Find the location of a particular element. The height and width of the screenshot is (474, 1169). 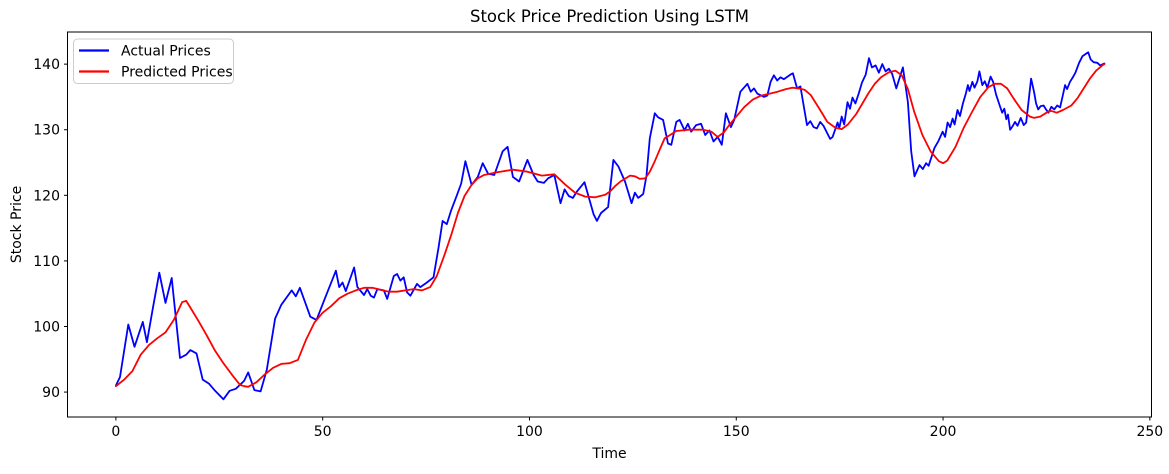

legend-label-predicted: Predicted Prices is located at coordinates (177, 73).